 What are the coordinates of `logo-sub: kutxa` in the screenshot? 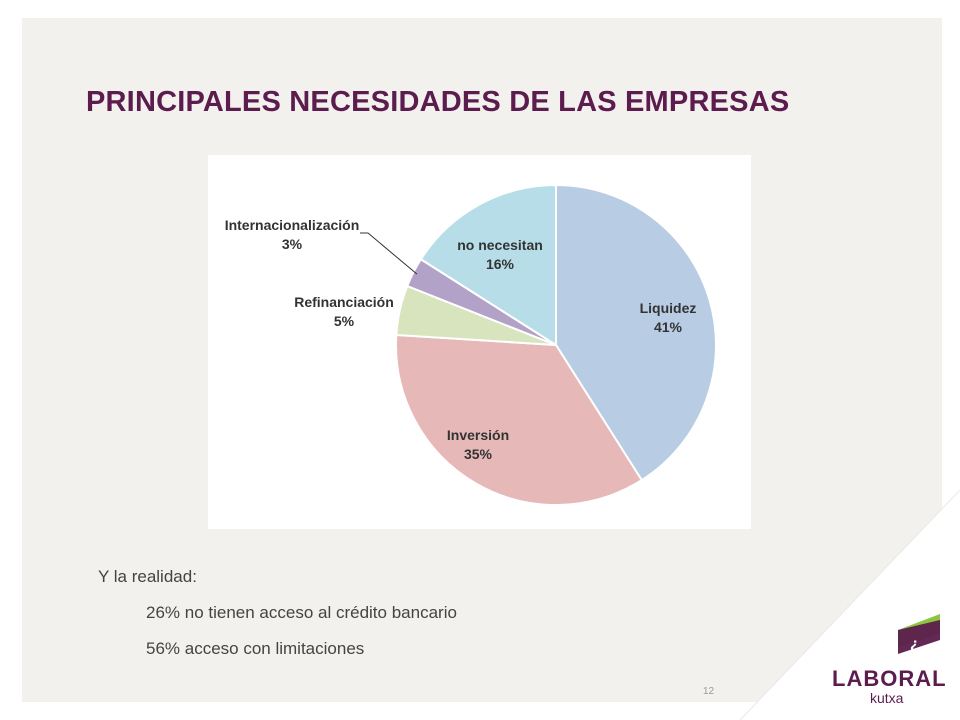 It's located at (887, 698).